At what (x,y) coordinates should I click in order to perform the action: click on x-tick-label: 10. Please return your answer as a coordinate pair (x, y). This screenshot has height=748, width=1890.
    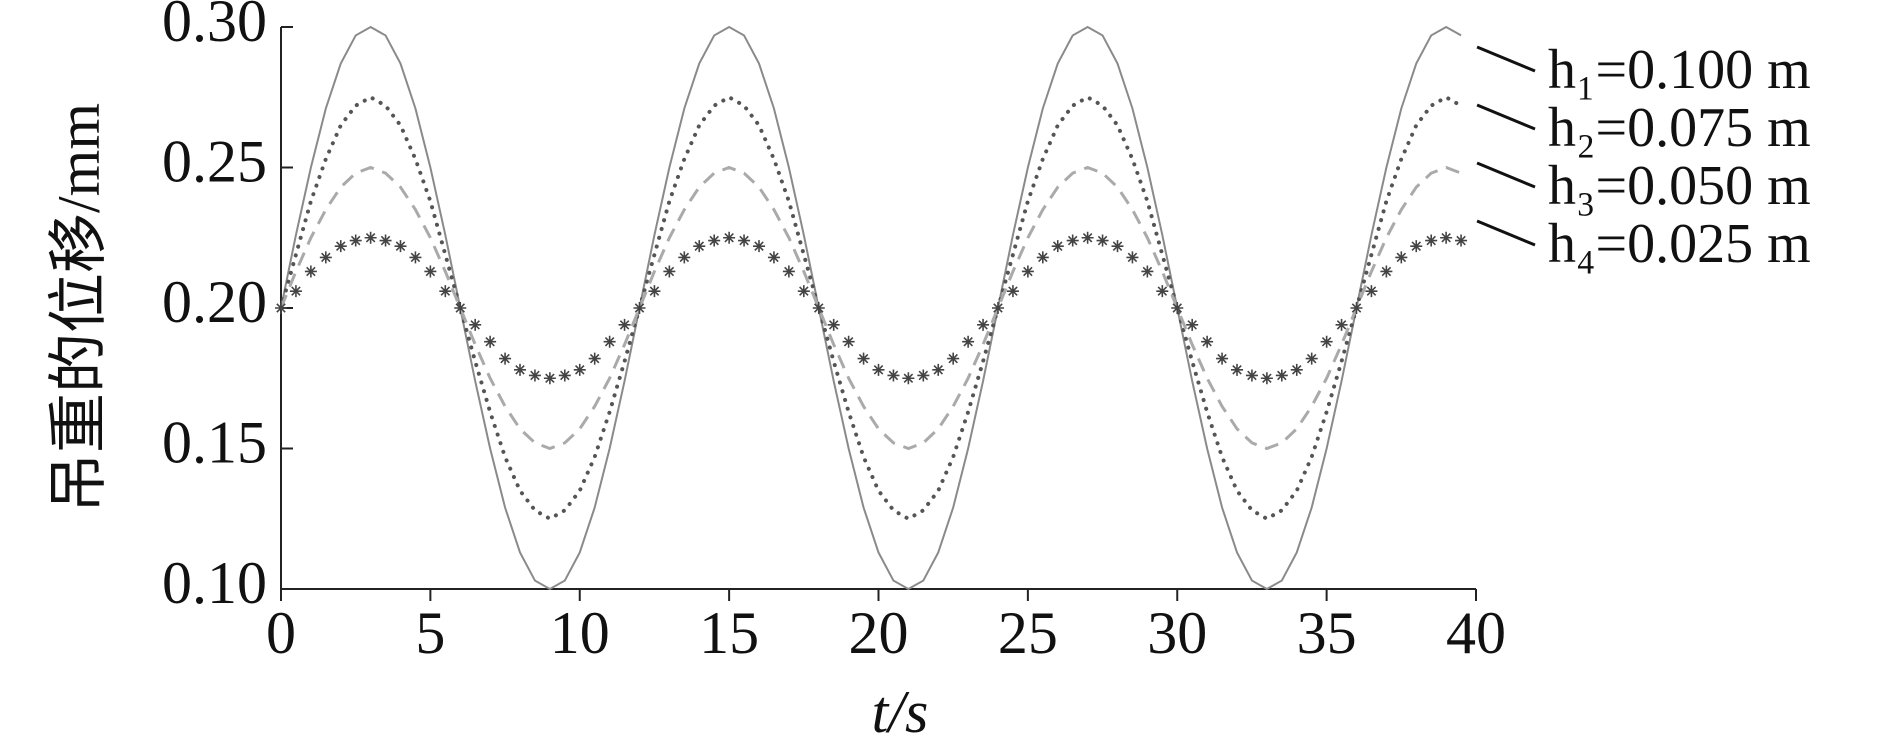
    Looking at the image, I should click on (580, 633).